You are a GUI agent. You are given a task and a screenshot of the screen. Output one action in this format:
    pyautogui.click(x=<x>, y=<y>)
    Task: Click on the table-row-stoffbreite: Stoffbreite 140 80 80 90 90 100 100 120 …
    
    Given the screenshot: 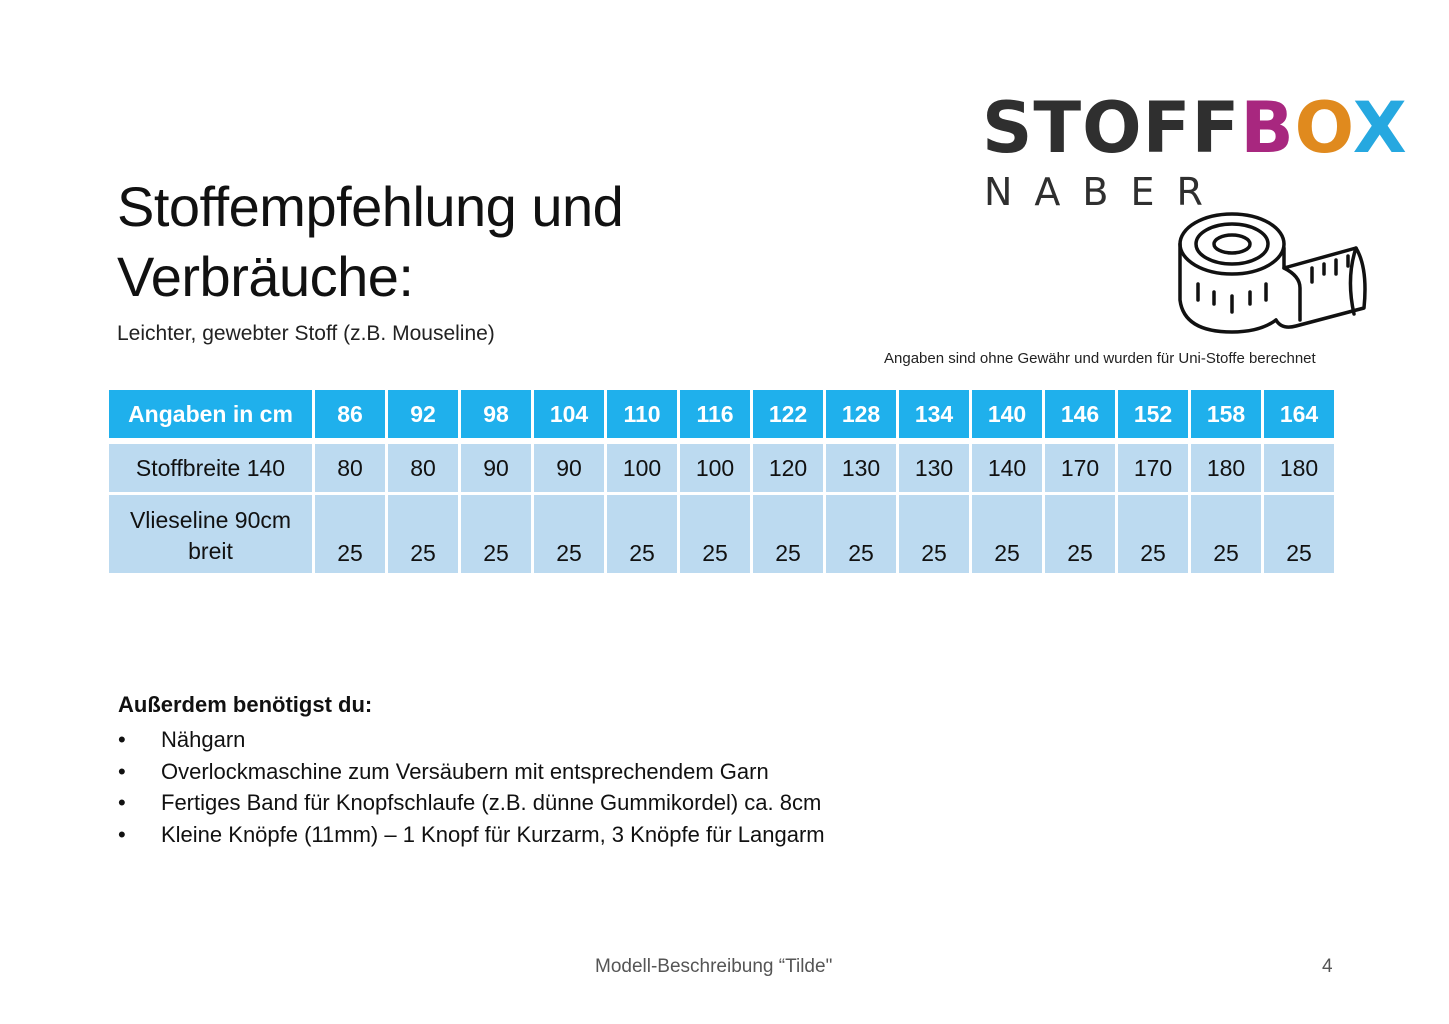 What is the action you would take?
    pyautogui.click(x=721, y=469)
    